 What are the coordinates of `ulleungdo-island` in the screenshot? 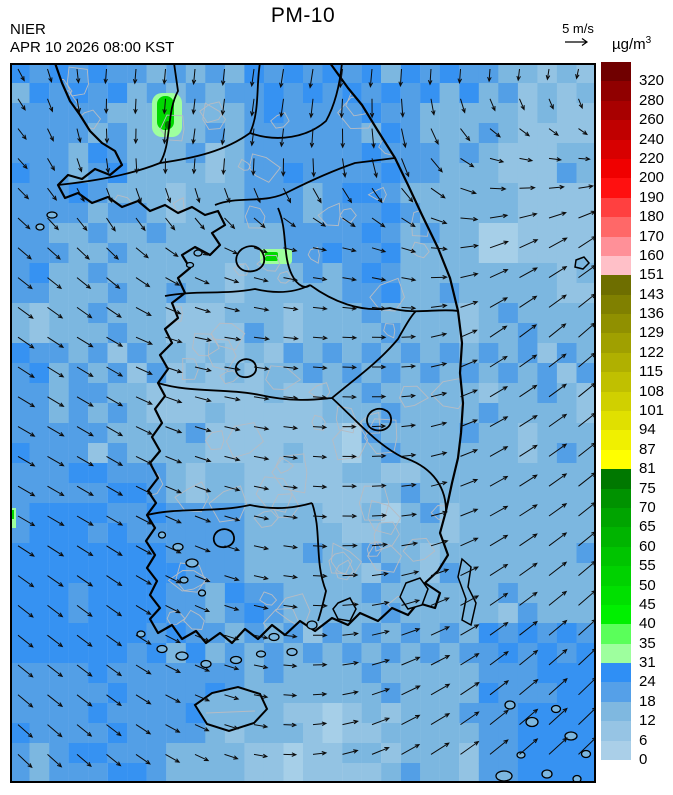 It's located at (582, 263).